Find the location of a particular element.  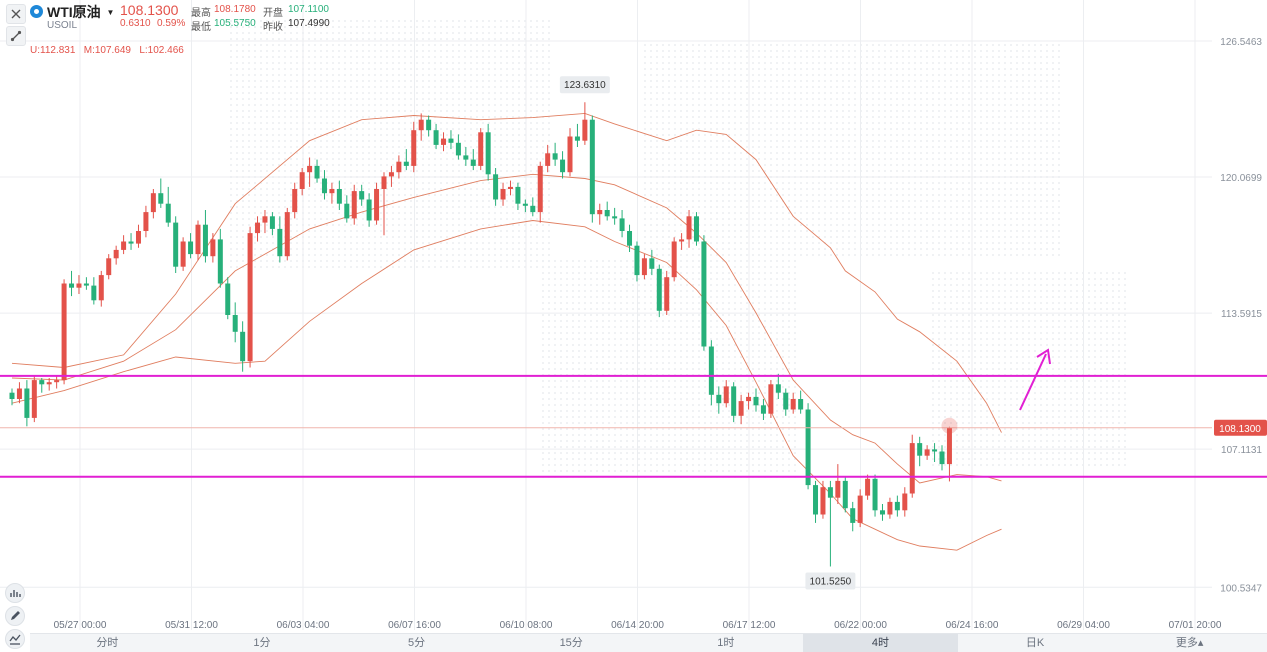

timeframe-tab: 5分 is located at coordinates (417, 643).